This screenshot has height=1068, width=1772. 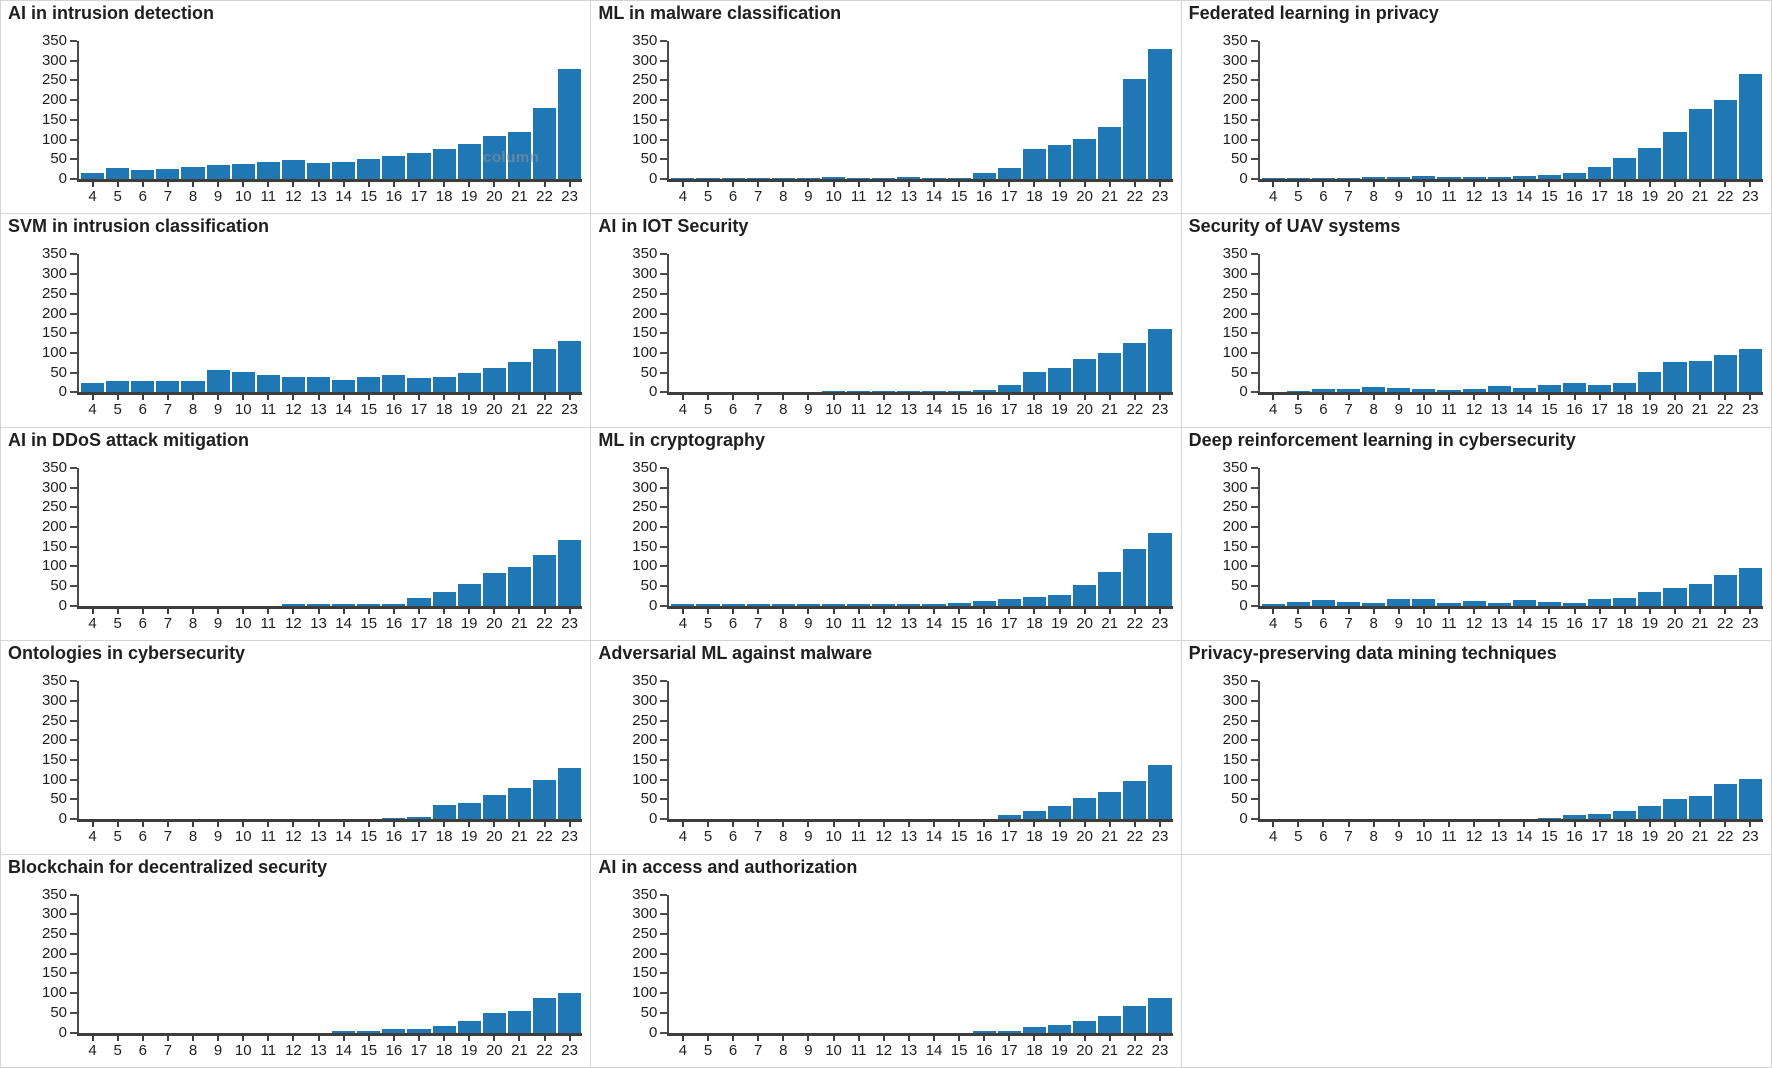 I want to click on x-tick-label: 19, so click(x=469, y=410).